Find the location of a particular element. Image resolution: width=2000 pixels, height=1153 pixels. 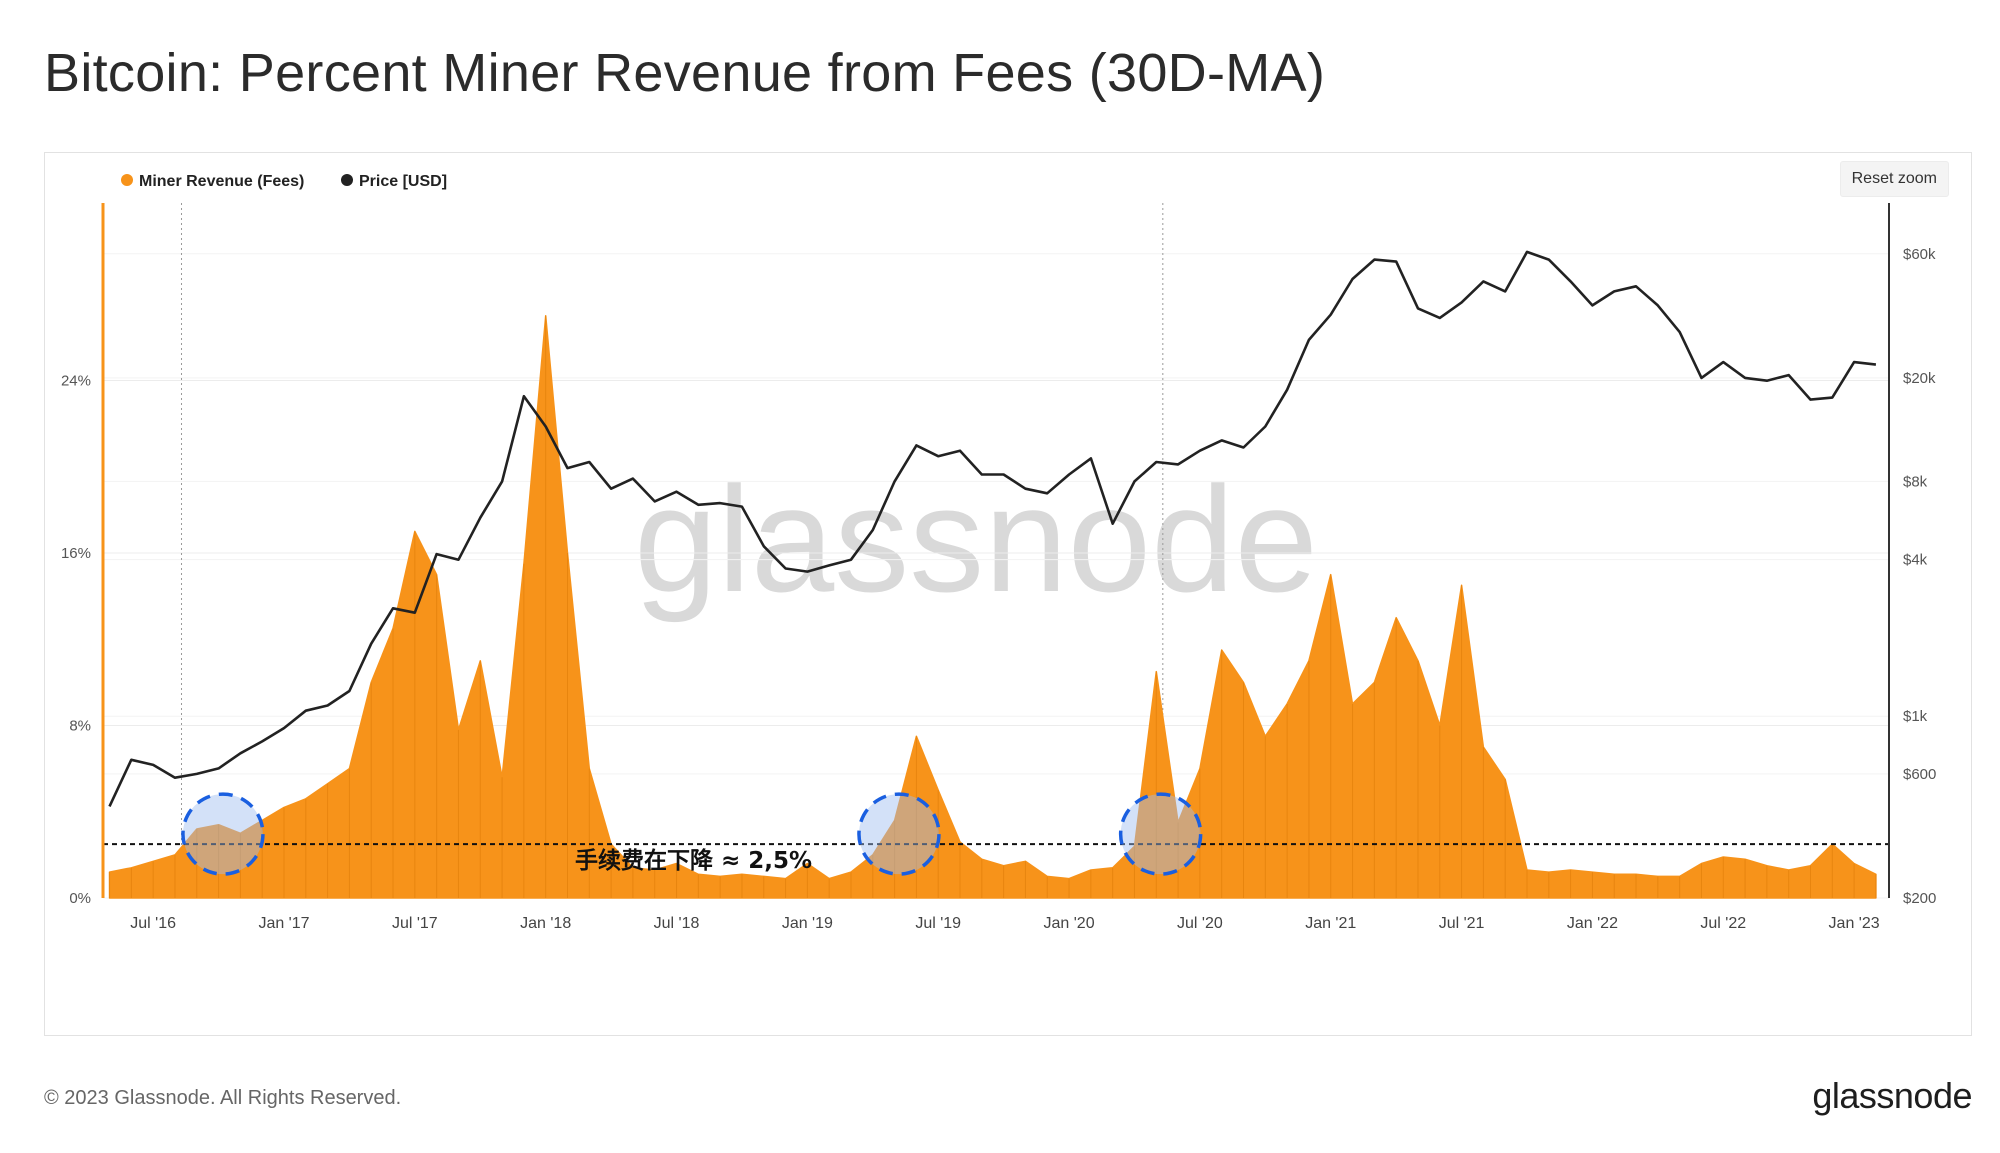

x-tick-label: Jul '19 is located at coordinates (938, 923).